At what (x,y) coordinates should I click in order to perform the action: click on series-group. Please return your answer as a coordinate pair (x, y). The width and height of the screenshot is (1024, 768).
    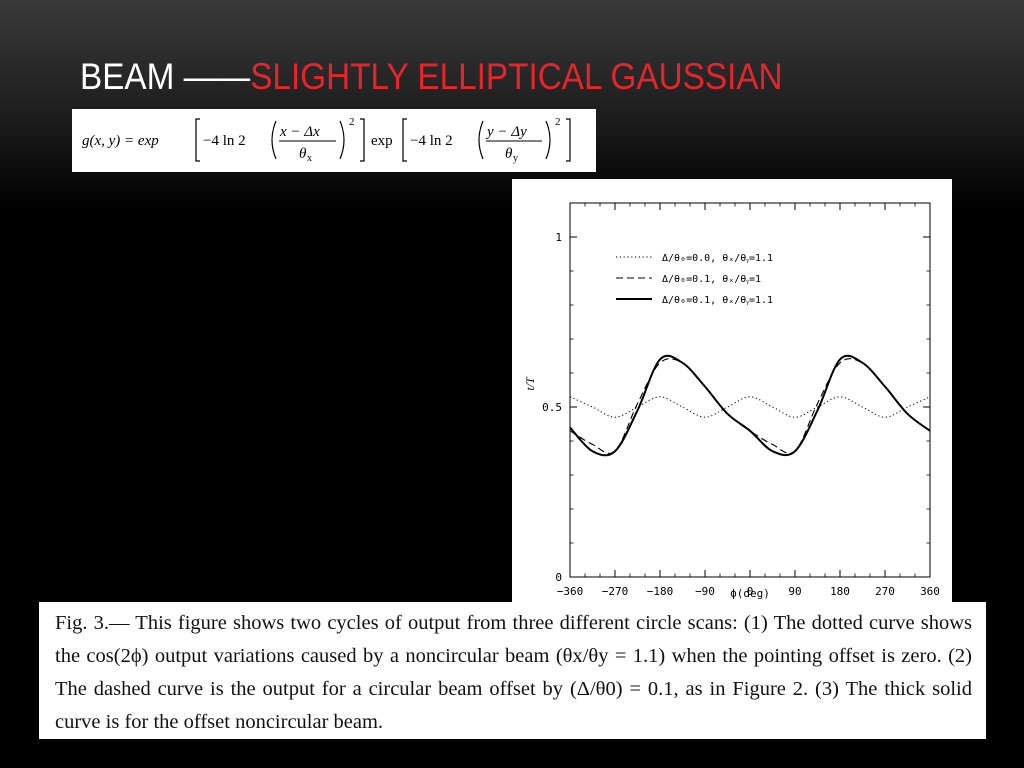
    Looking at the image, I should click on (750, 405).